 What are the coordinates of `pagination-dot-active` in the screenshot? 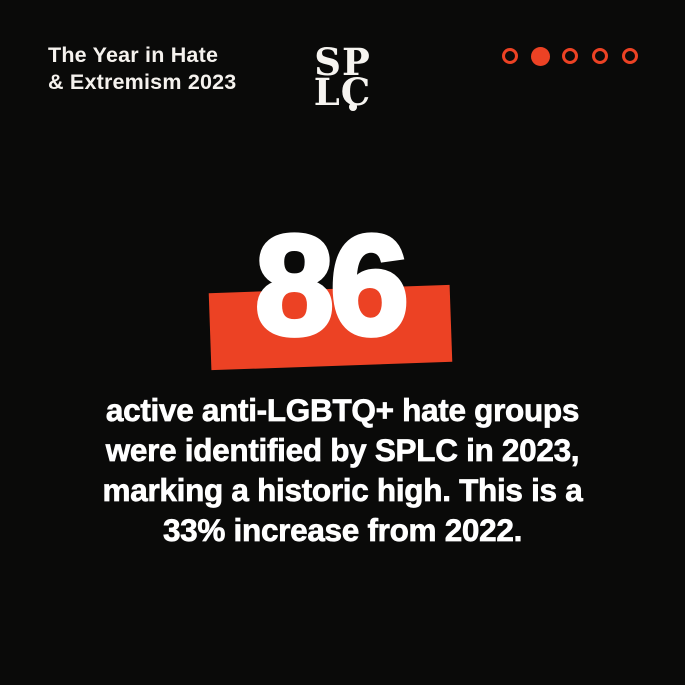 It's located at (540, 56).